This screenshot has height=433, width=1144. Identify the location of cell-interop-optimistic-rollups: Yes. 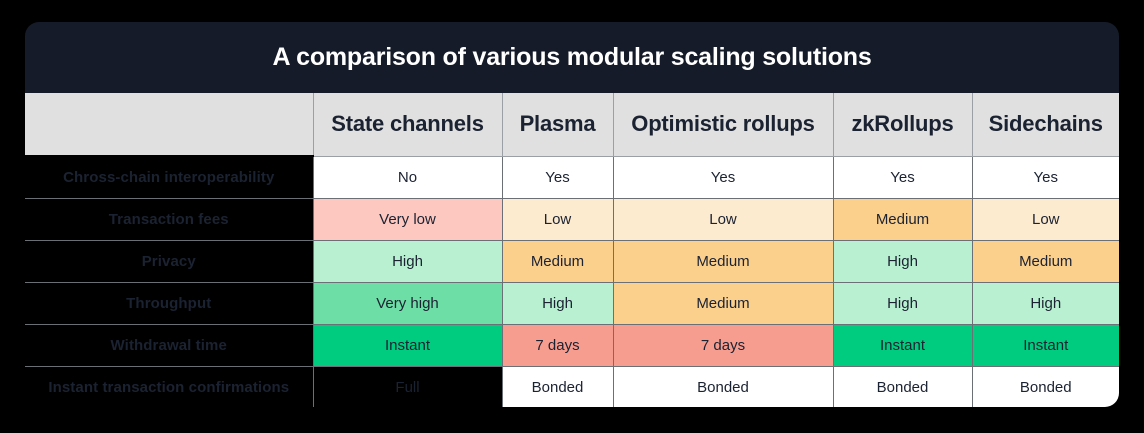
(723, 177).